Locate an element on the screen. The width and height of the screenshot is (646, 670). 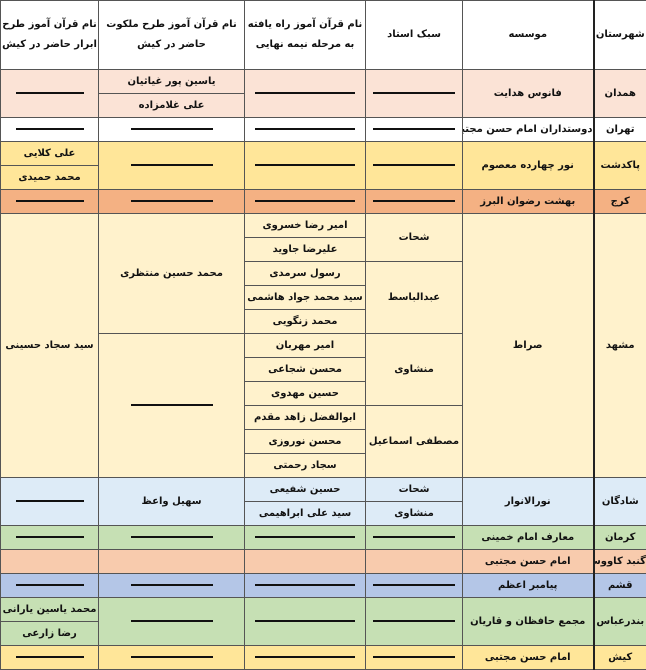
abrar-cell: محمد حمیدی is located at coordinates (50, 178).